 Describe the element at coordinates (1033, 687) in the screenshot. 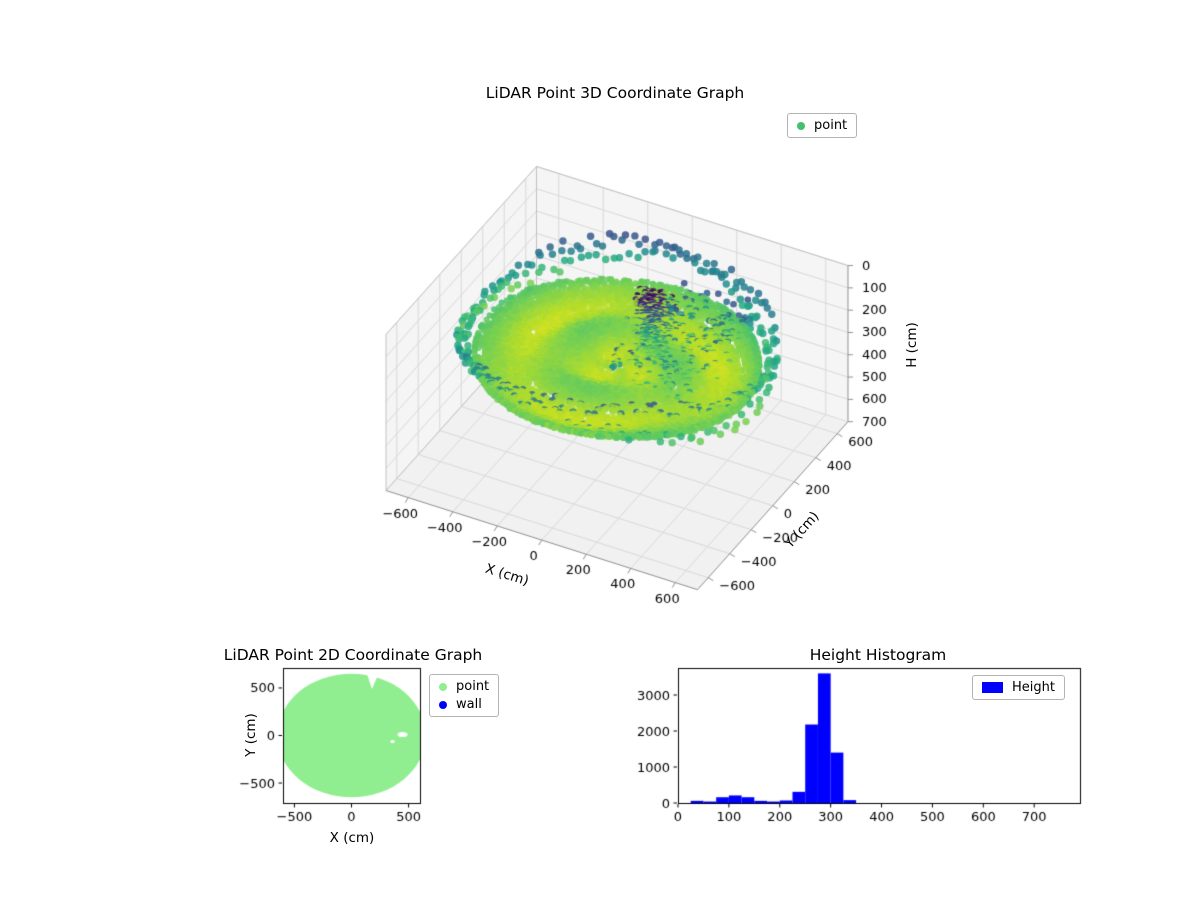

I see `legend-label-height: Height` at that location.